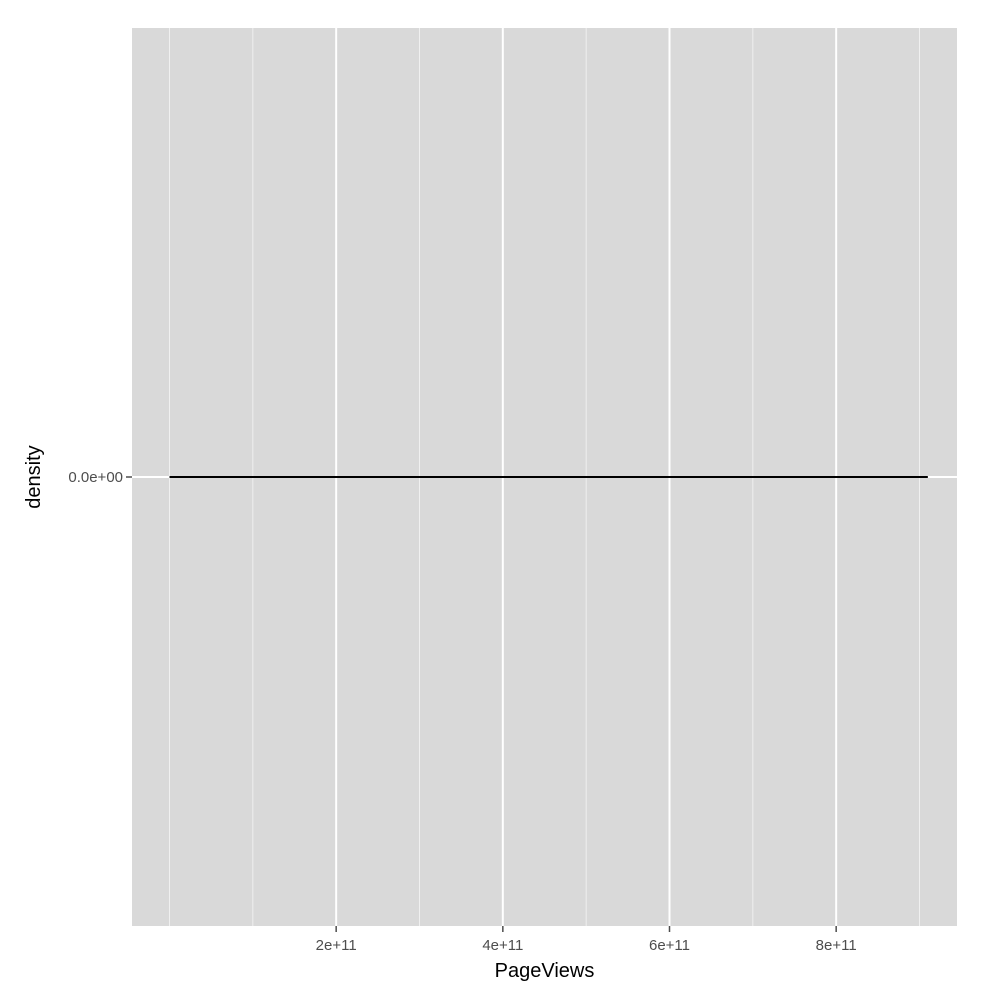  What do you see at coordinates (95, 477) in the screenshot?
I see `y-tick-label: 0.0e+00` at bounding box center [95, 477].